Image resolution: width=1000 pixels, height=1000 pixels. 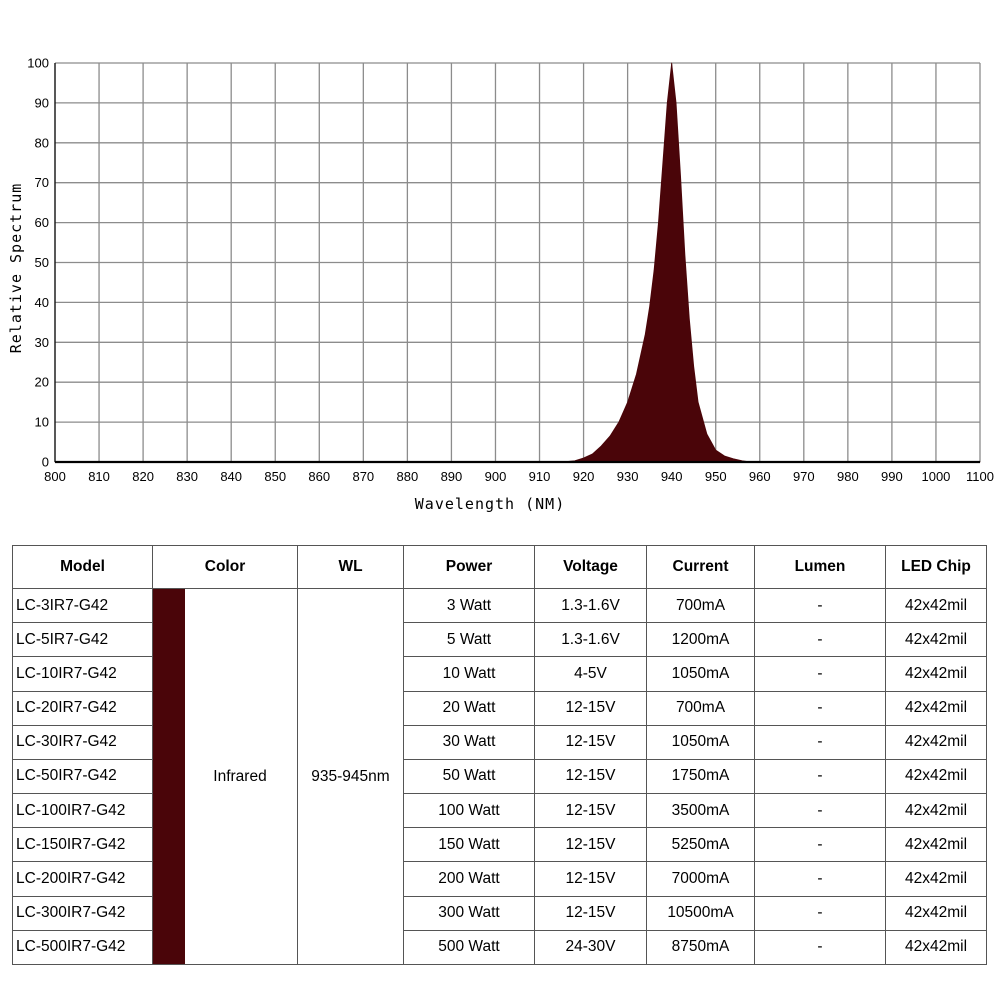 What do you see at coordinates (469, 708) in the screenshot?
I see `cell-power: 20 Watt` at bounding box center [469, 708].